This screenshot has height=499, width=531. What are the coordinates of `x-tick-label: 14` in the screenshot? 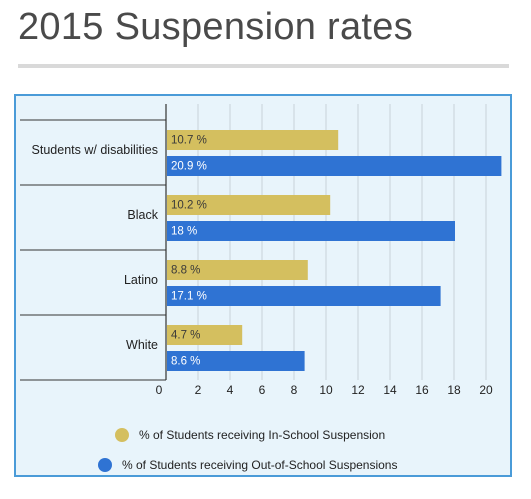 It's located at (390, 390).